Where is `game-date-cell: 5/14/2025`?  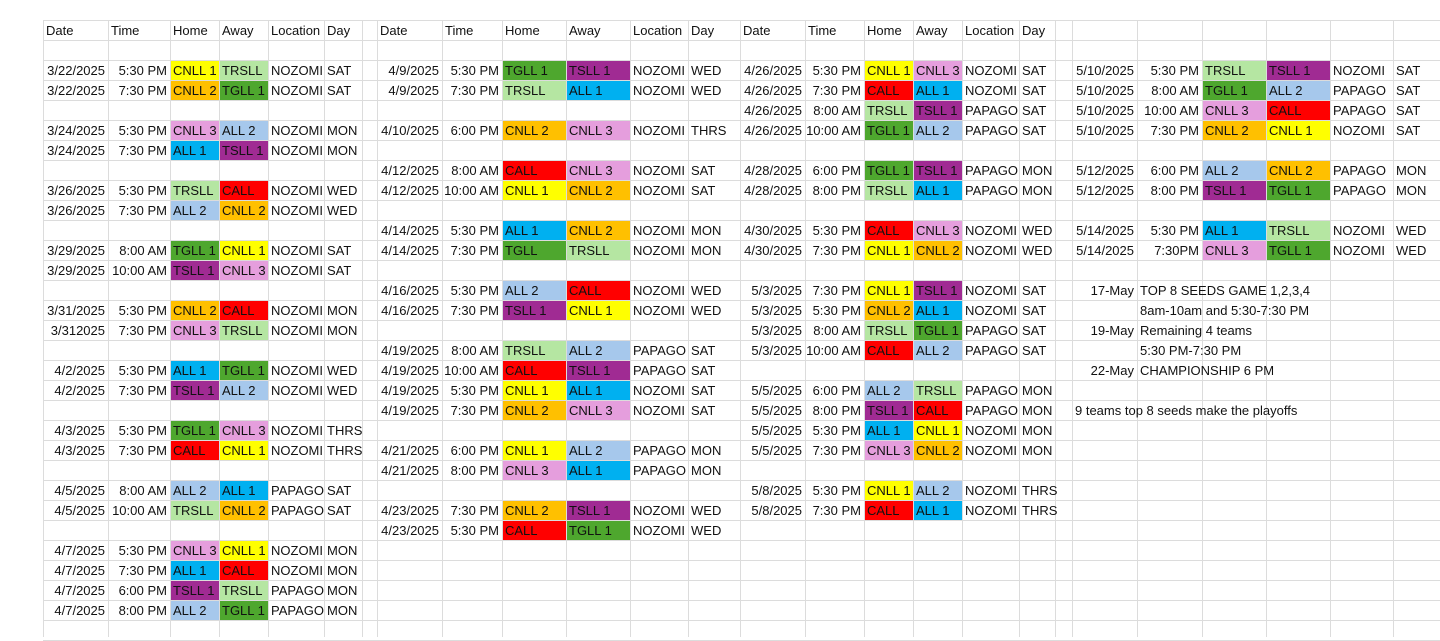
game-date-cell: 5/14/2025 is located at coordinates (1105, 250).